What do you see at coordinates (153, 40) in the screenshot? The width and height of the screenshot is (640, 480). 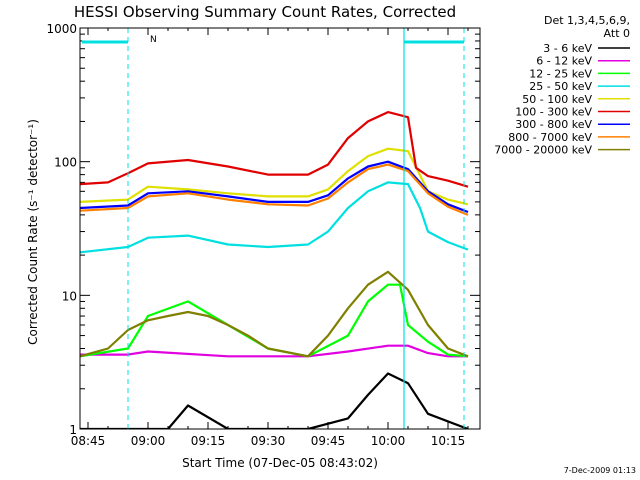 I see `annotation-n: N` at bounding box center [153, 40].